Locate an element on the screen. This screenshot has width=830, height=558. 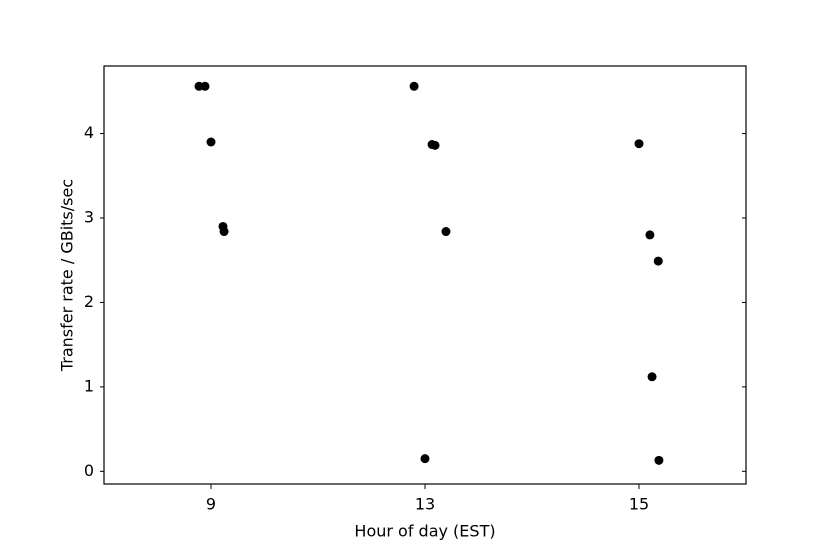
y-tick-label: 2 is located at coordinates (89, 301).